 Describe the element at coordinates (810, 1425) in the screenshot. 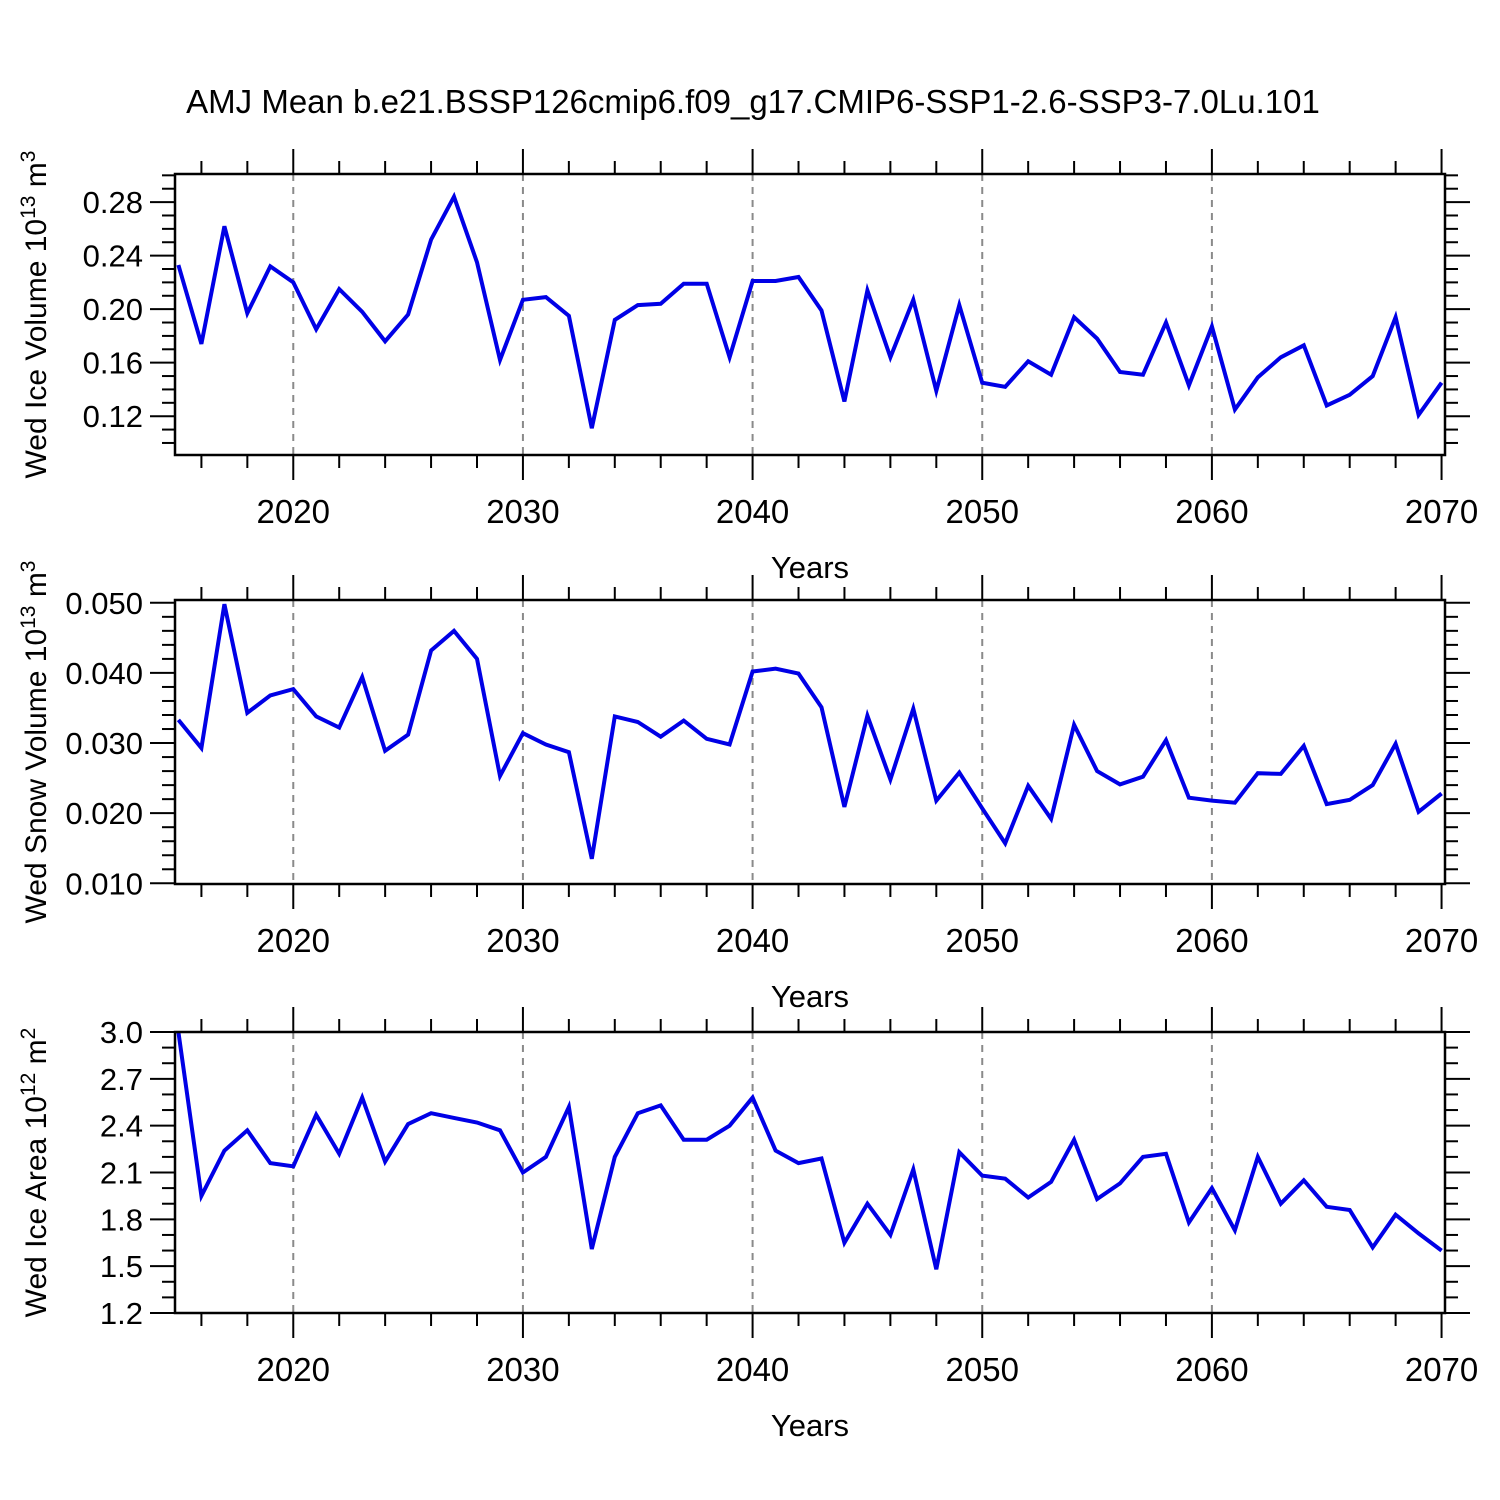

I see `ice-area-x-axis-title: Years` at that location.